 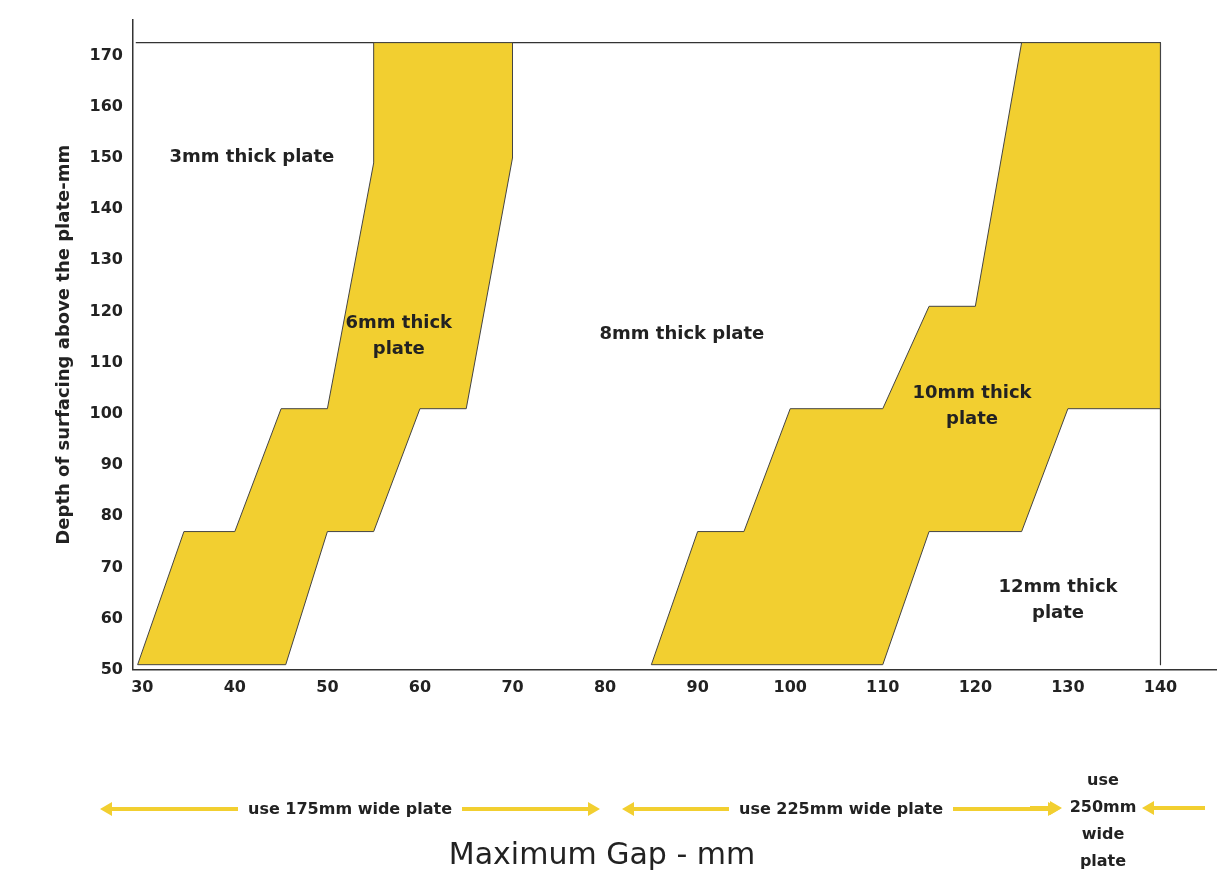 I want to click on y-tick-label: 70, so click(x=111, y=566).